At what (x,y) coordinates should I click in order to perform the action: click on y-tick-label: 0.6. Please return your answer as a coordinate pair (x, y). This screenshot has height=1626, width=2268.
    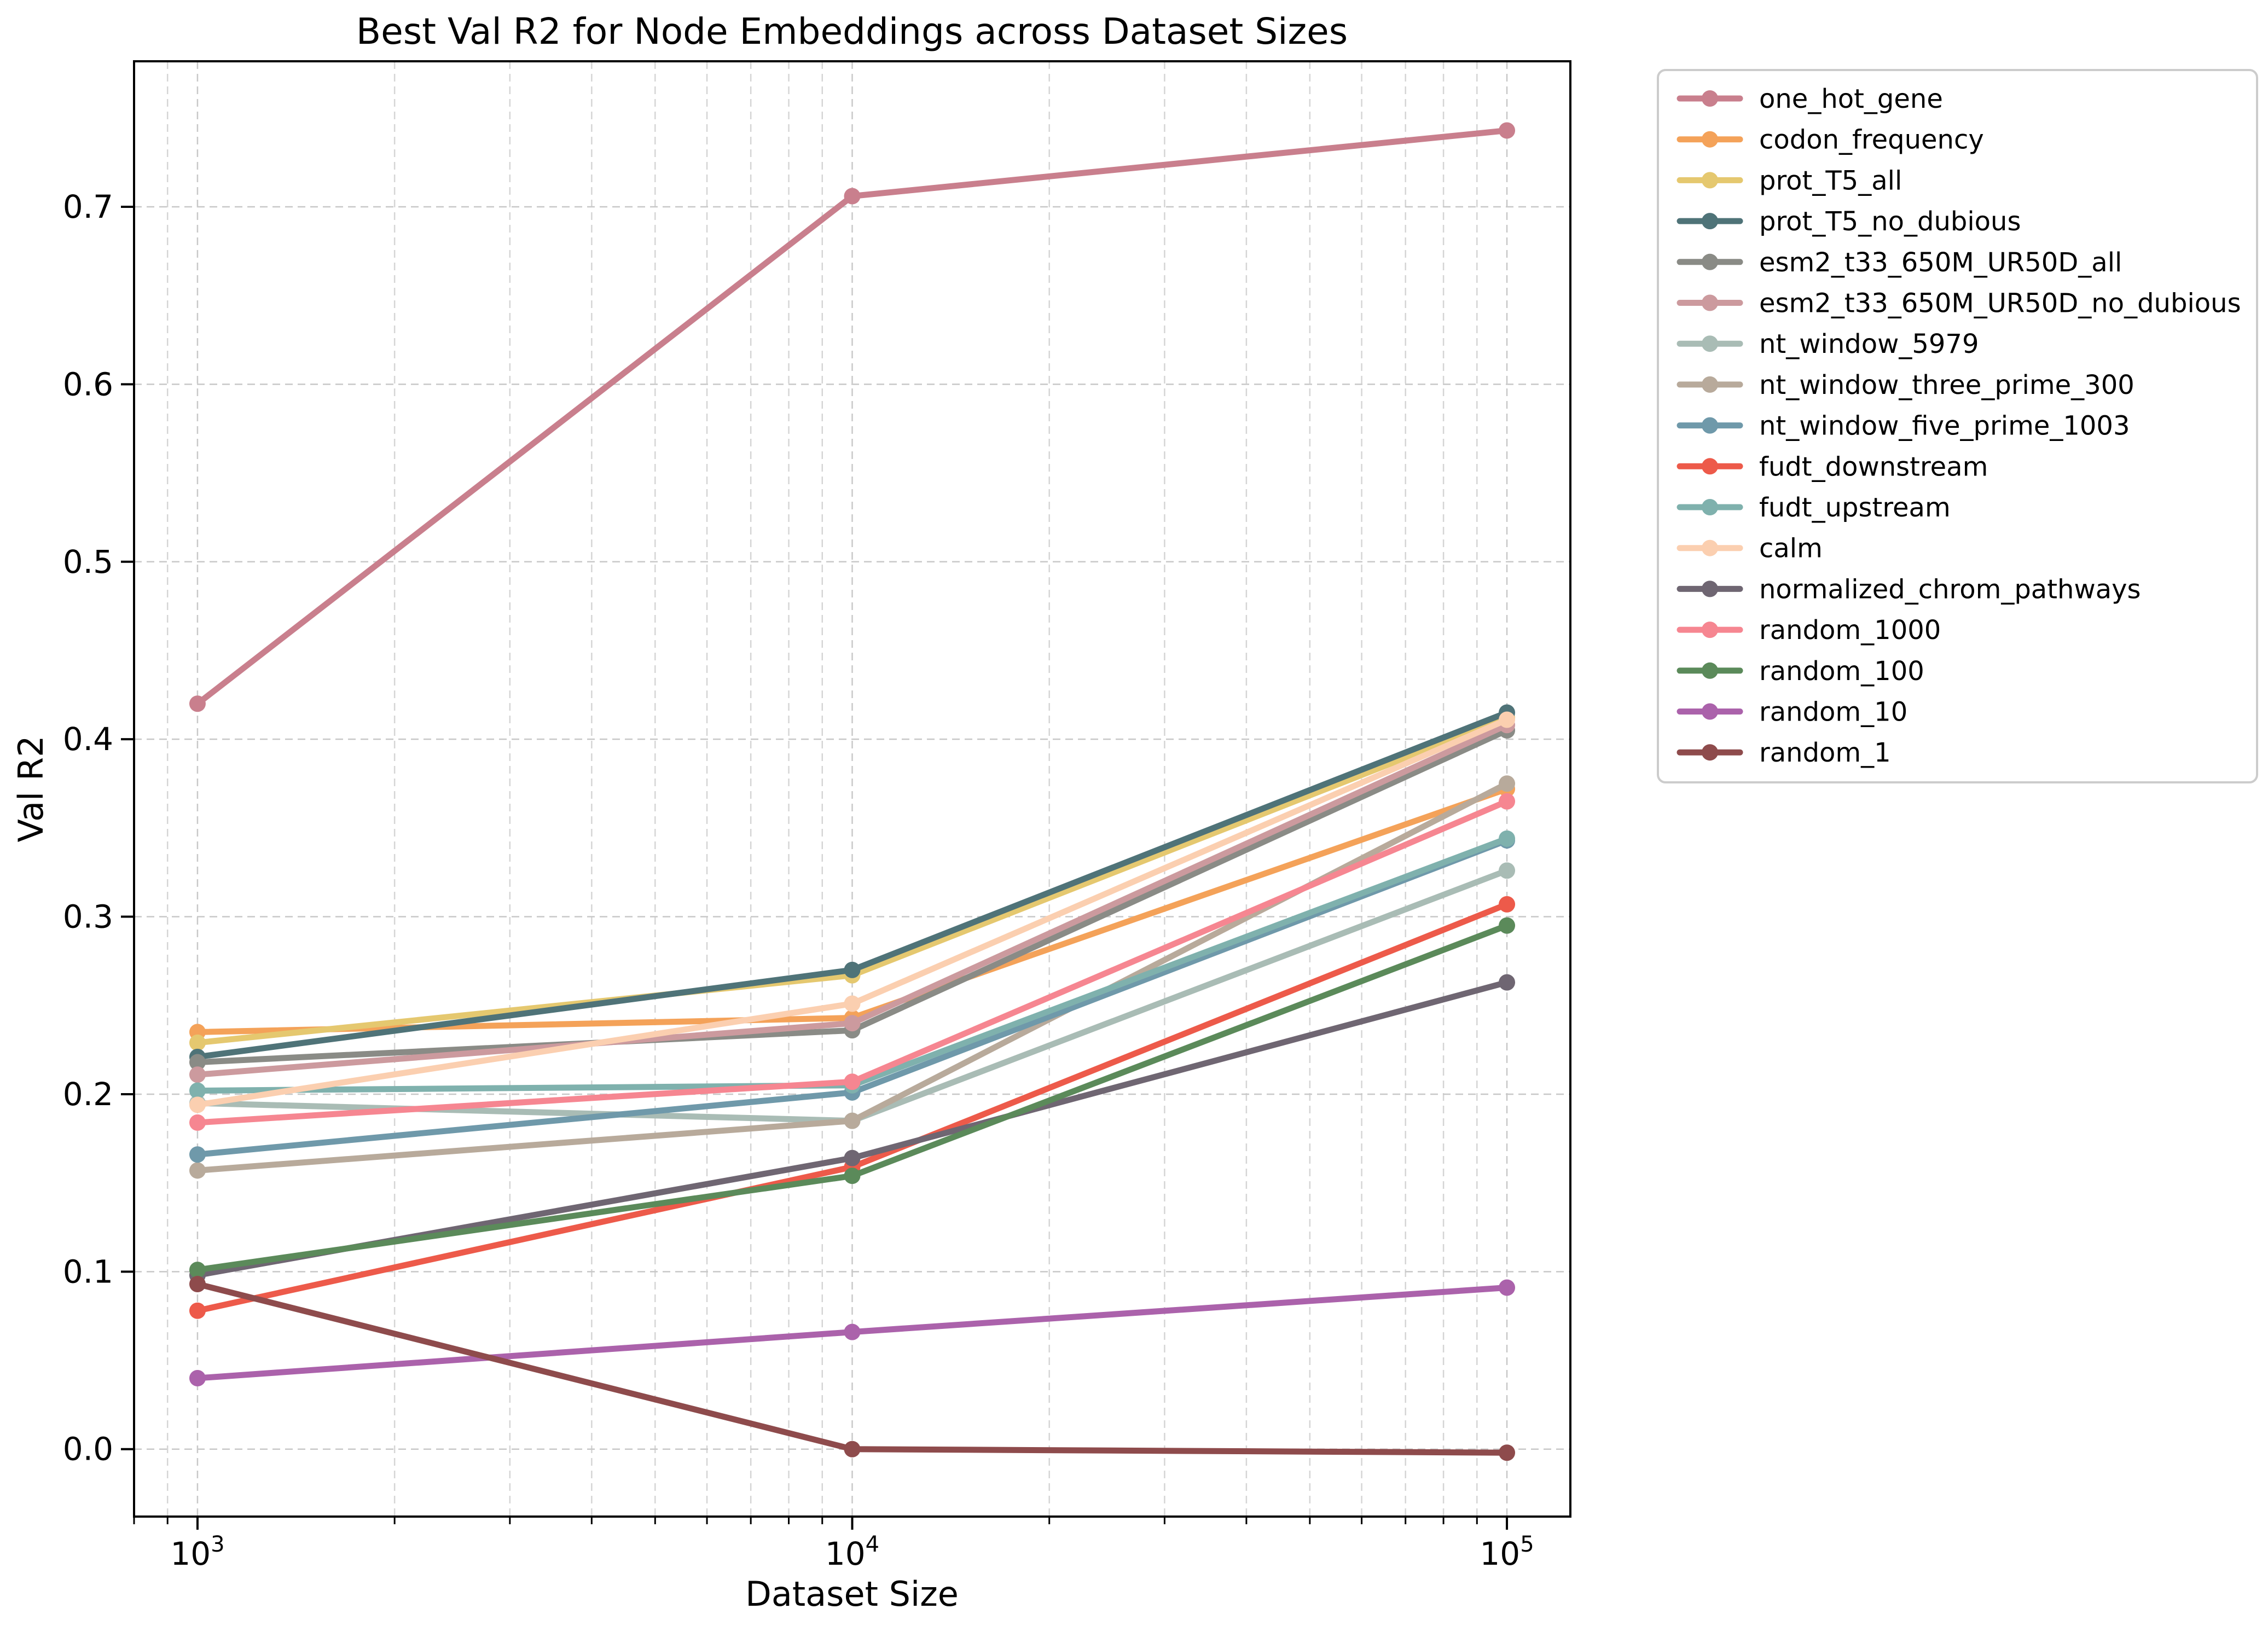
    Looking at the image, I should click on (88, 384).